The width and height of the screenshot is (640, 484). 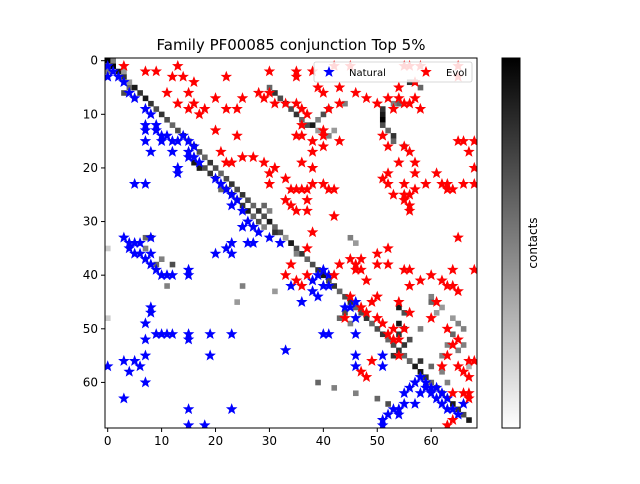 I want to click on x-tick-label: 20, so click(x=215, y=441).